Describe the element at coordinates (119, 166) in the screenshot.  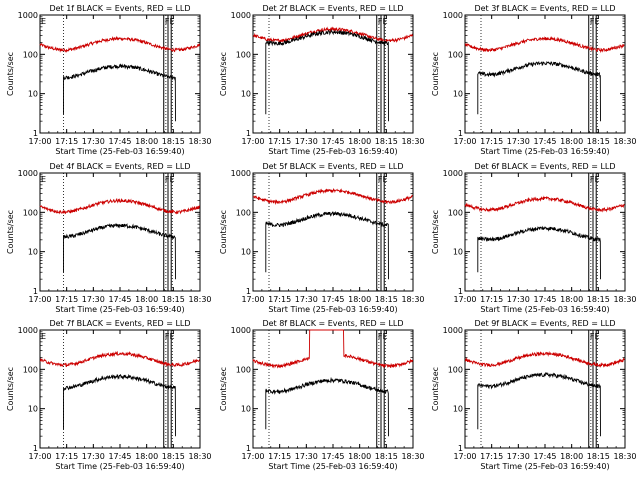
I see `panel-title: Det 4f BLACK = Events, RED = LLD` at that location.